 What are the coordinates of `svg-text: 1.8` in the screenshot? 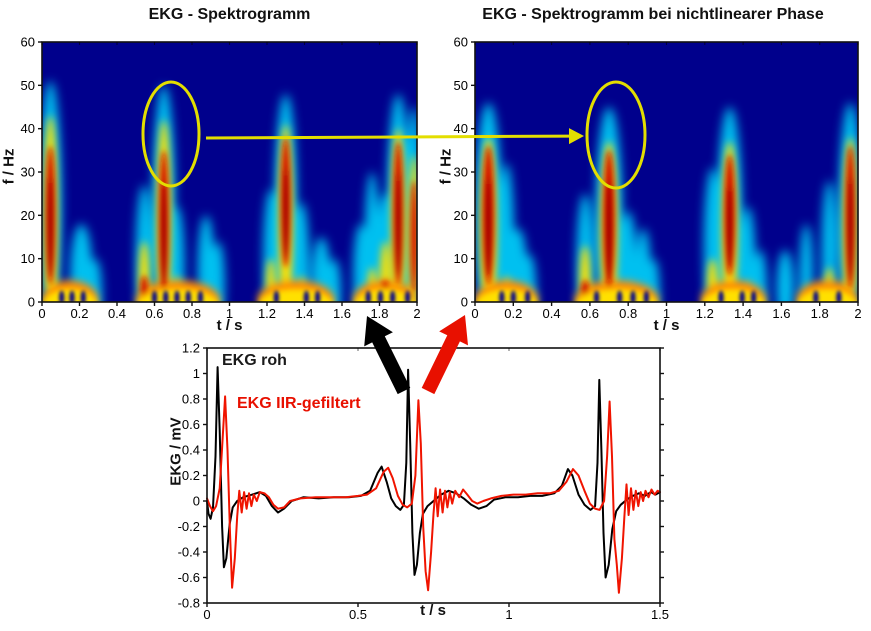 It's located at (820, 313).